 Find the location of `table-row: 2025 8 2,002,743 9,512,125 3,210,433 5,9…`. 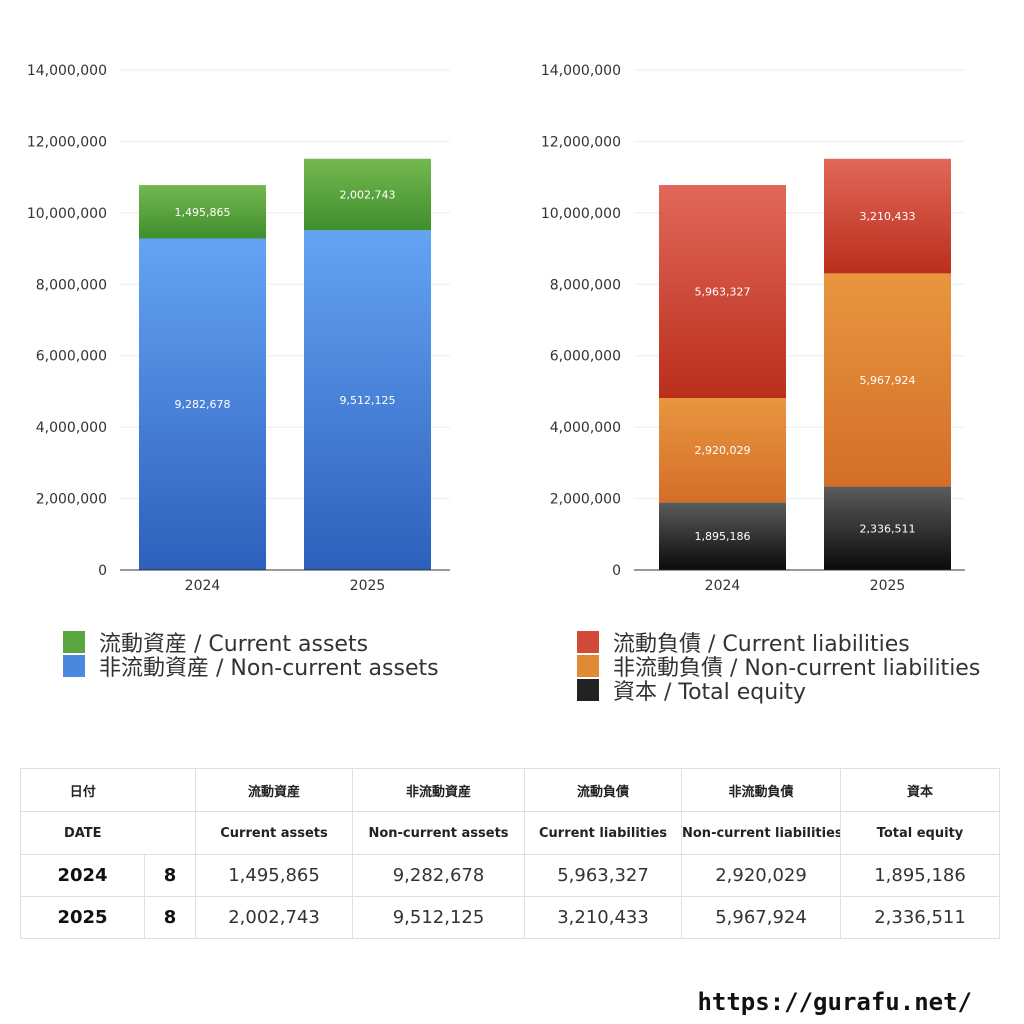

table-row: 2025 8 2,002,743 9,512,125 3,210,433 5,9… is located at coordinates (510, 917).